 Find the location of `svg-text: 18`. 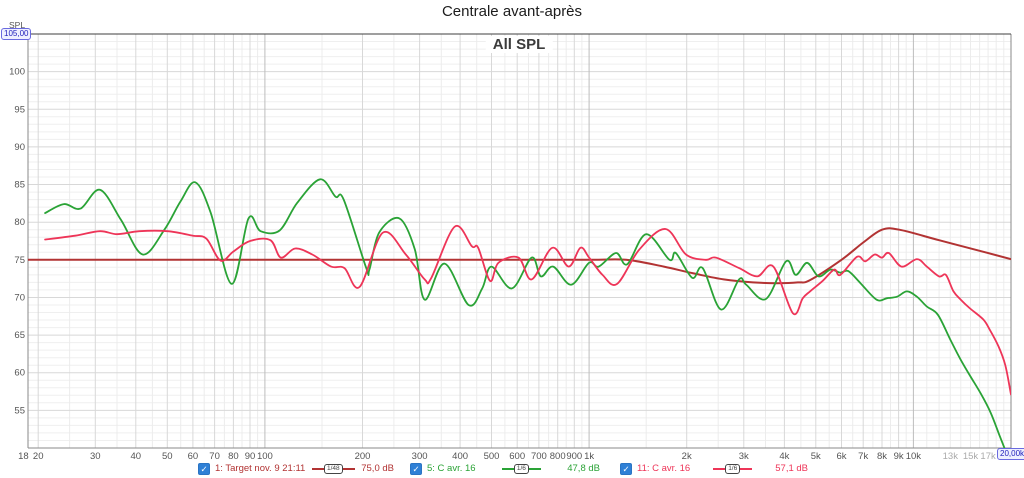

svg-text: 18 is located at coordinates (23, 456).